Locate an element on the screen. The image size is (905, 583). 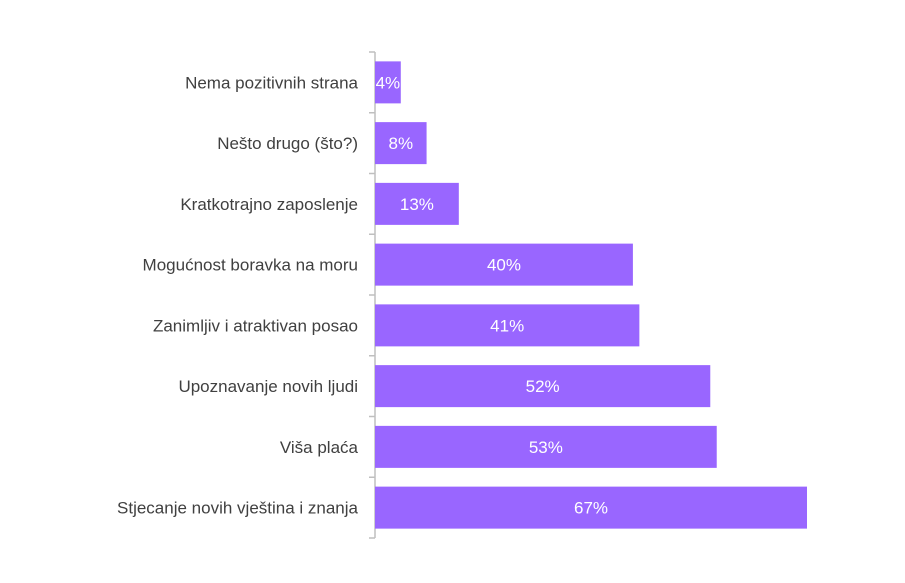
value-label: 53% is located at coordinates (546, 447).